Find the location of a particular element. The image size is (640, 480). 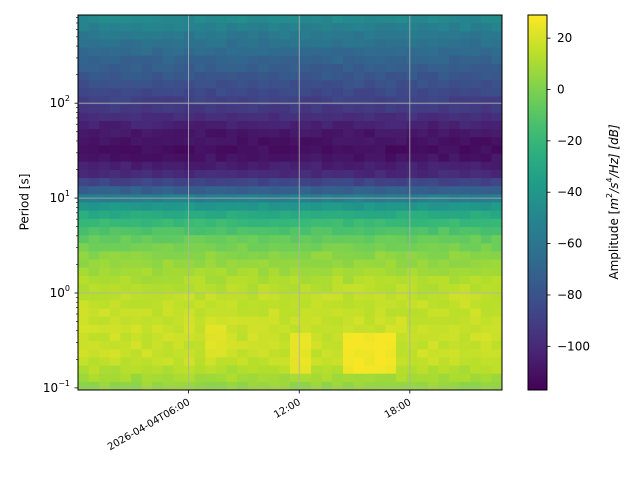

y-tick-label: 10−1 is located at coordinates (56, 387).